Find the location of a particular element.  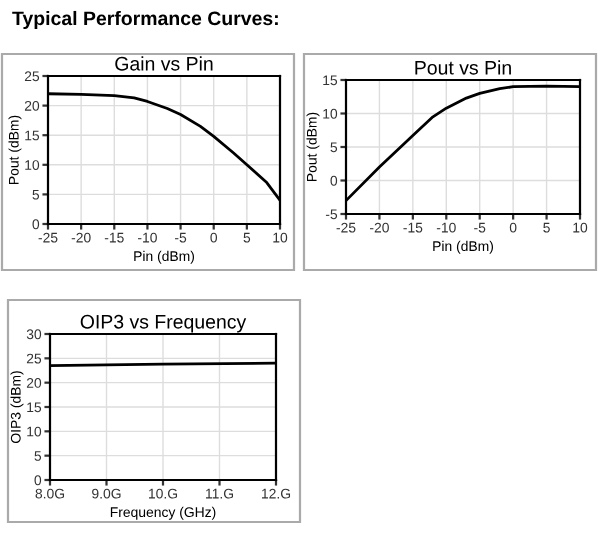

chart-title: Pout vs Pin is located at coordinates (463, 67).